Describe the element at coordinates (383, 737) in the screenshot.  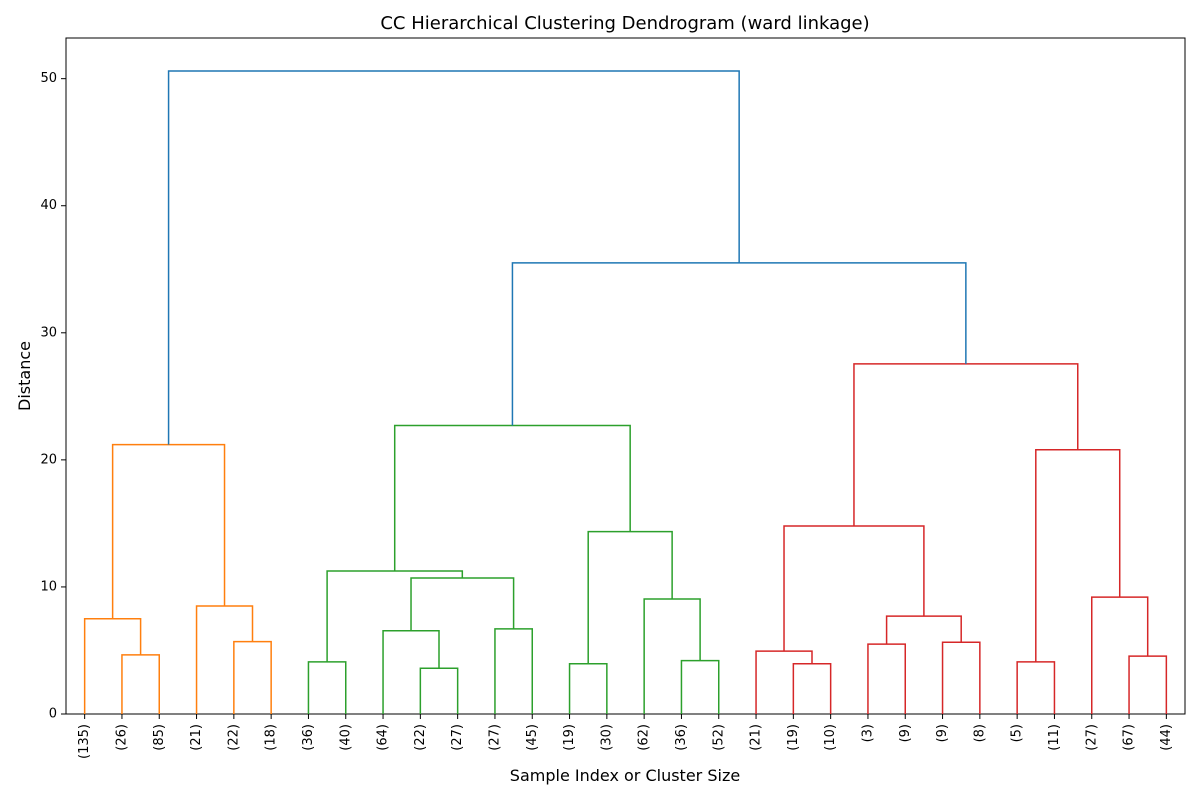
I see `x-tick-label: (64)` at that location.